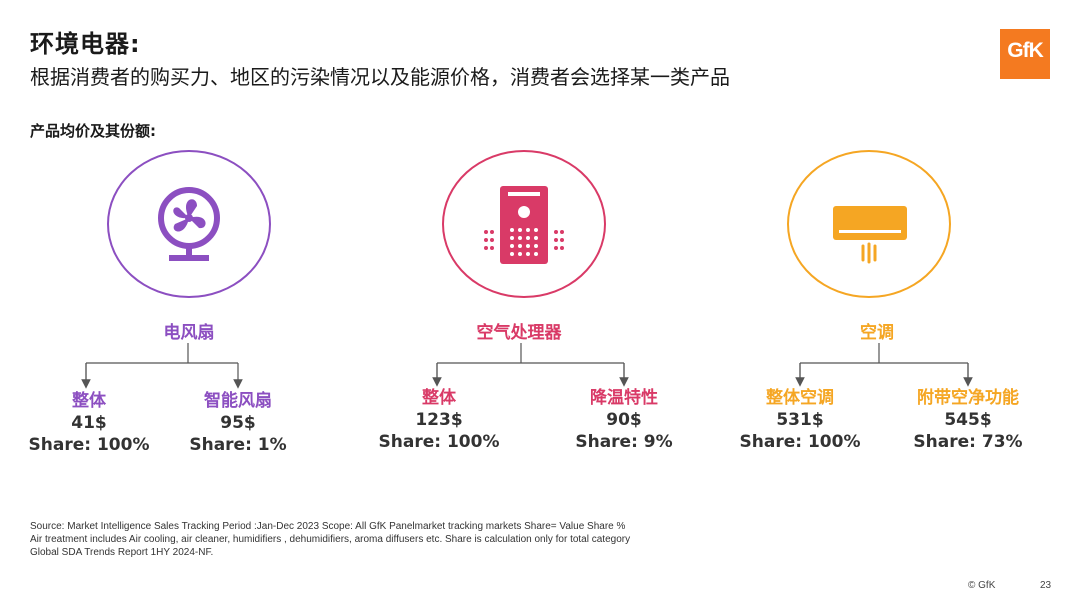  Describe the element at coordinates (189, 333) in the screenshot. I see `category-label-fan: 电风扇` at that location.